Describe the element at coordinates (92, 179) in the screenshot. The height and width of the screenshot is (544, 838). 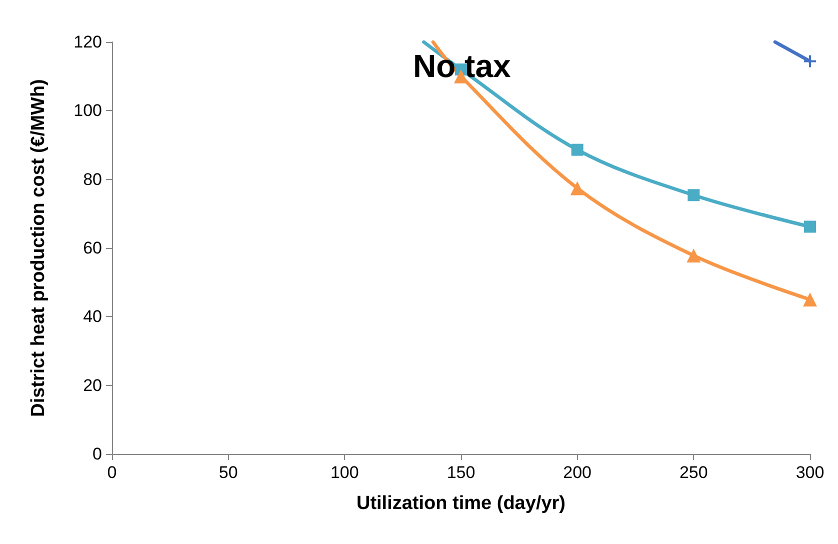
I see `y-tick-label: 80` at that location.